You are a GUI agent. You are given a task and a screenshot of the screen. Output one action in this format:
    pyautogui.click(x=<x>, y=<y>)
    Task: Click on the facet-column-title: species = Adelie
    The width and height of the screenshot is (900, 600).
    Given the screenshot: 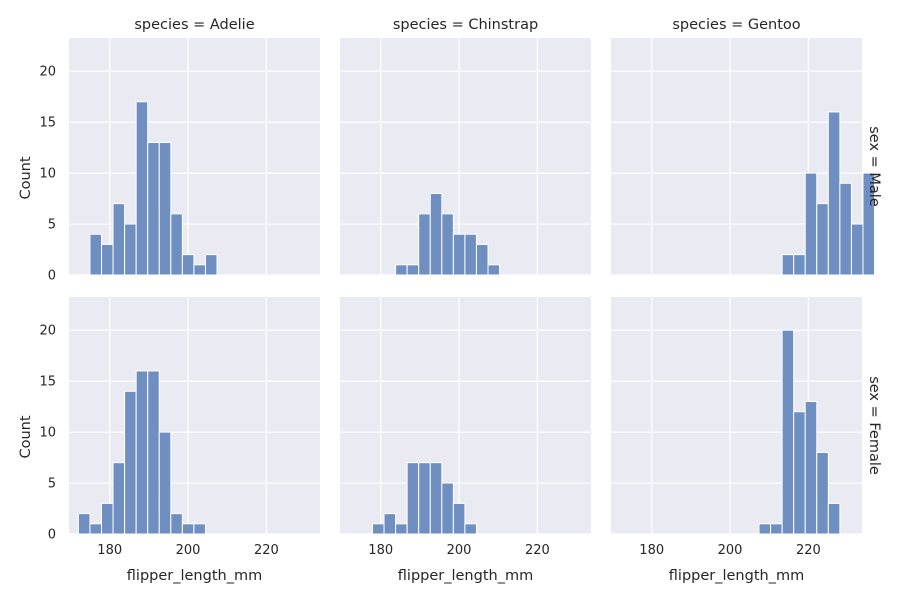 What is the action you would take?
    pyautogui.click(x=194, y=25)
    